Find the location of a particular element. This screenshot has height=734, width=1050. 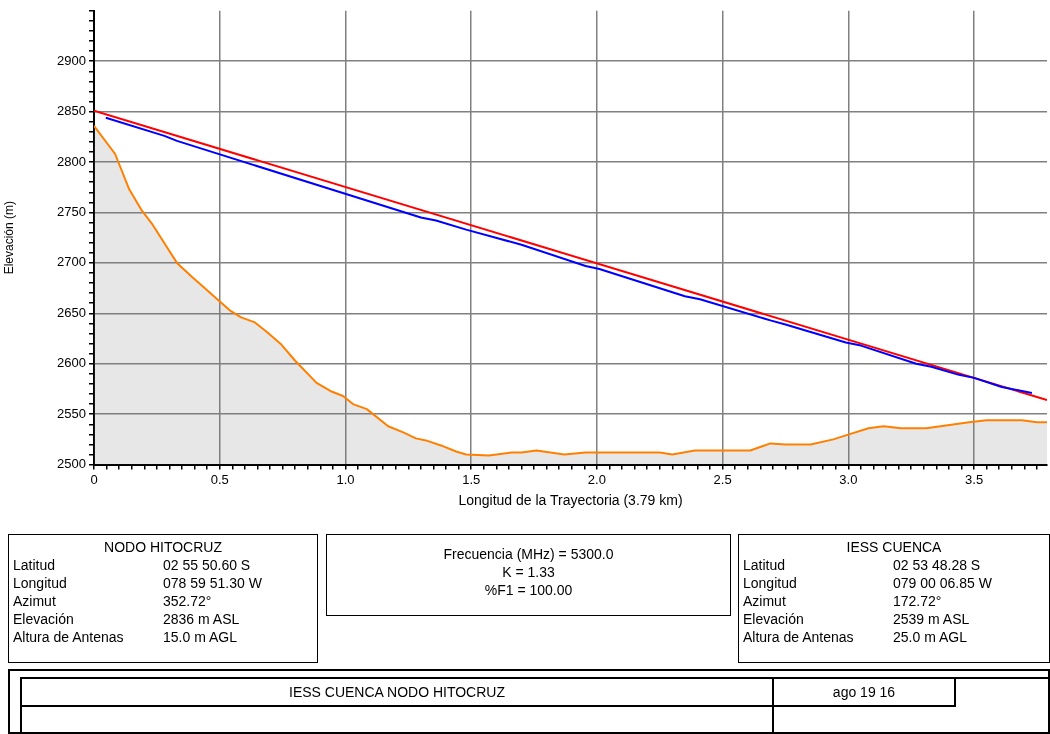

text: 352.72° is located at coordinates (187, 601).